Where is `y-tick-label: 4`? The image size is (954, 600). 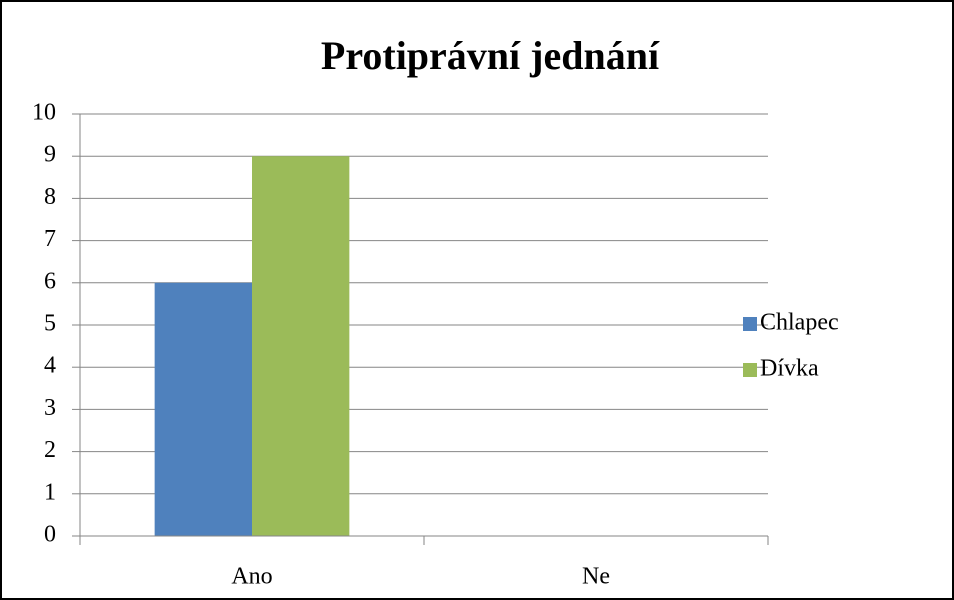 y-tick-label: 4 is located at coordinates (50, 366).